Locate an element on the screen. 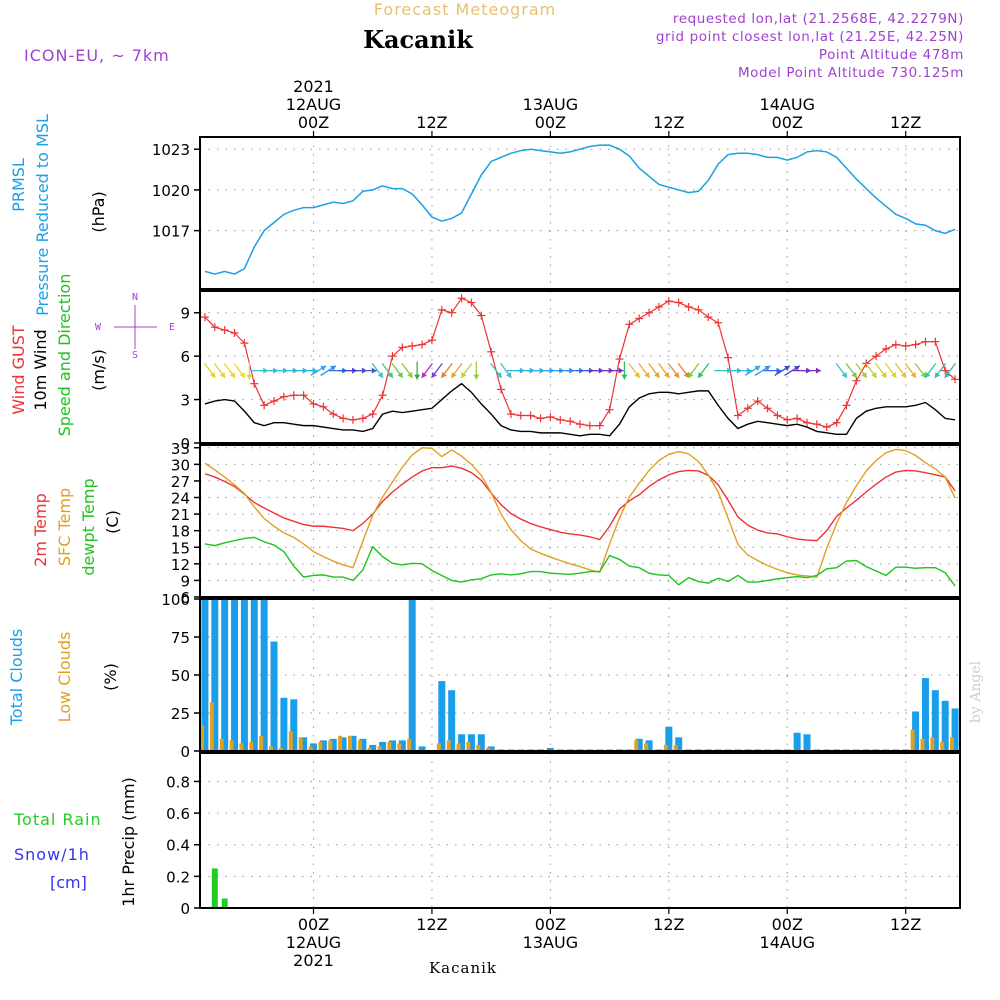 The image size is (1000, 1000). y-tick-label: 1023 is located at coordinates (171, 150).